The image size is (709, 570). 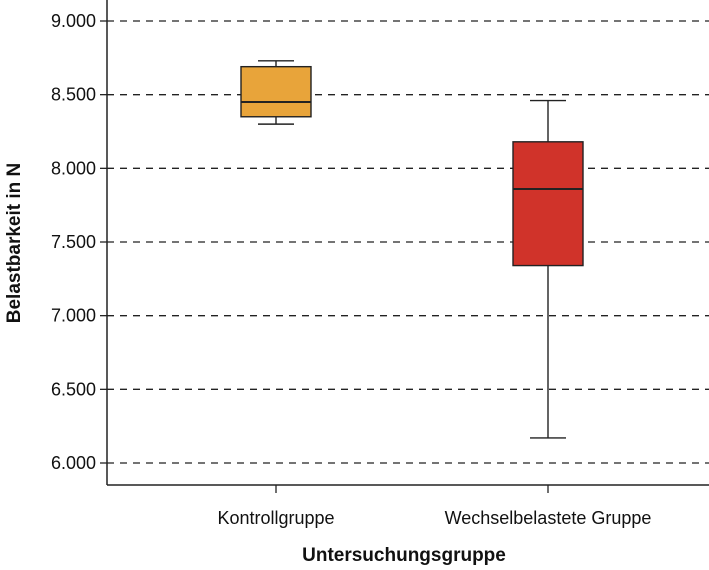 I want to click on x-tick-label: Kontrollgruppe, so click(x=275, y=518).